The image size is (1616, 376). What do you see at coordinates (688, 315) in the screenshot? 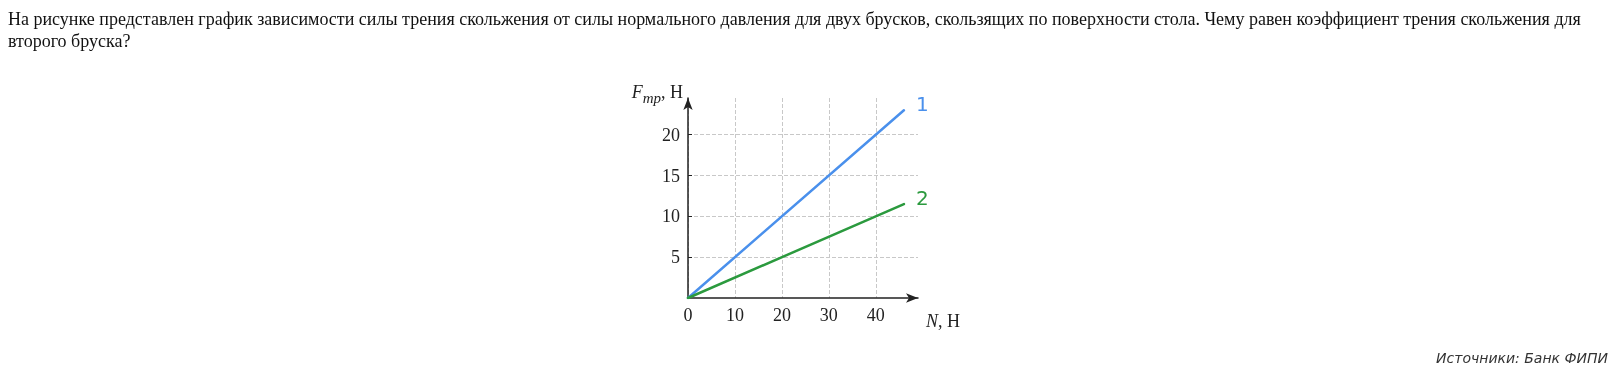
I see `x-tick-label: 0` at bounding box center [688, 315].